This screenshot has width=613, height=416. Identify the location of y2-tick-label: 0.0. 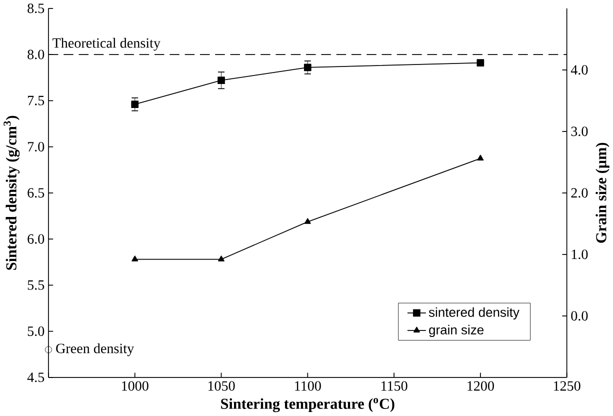
(579, 316).